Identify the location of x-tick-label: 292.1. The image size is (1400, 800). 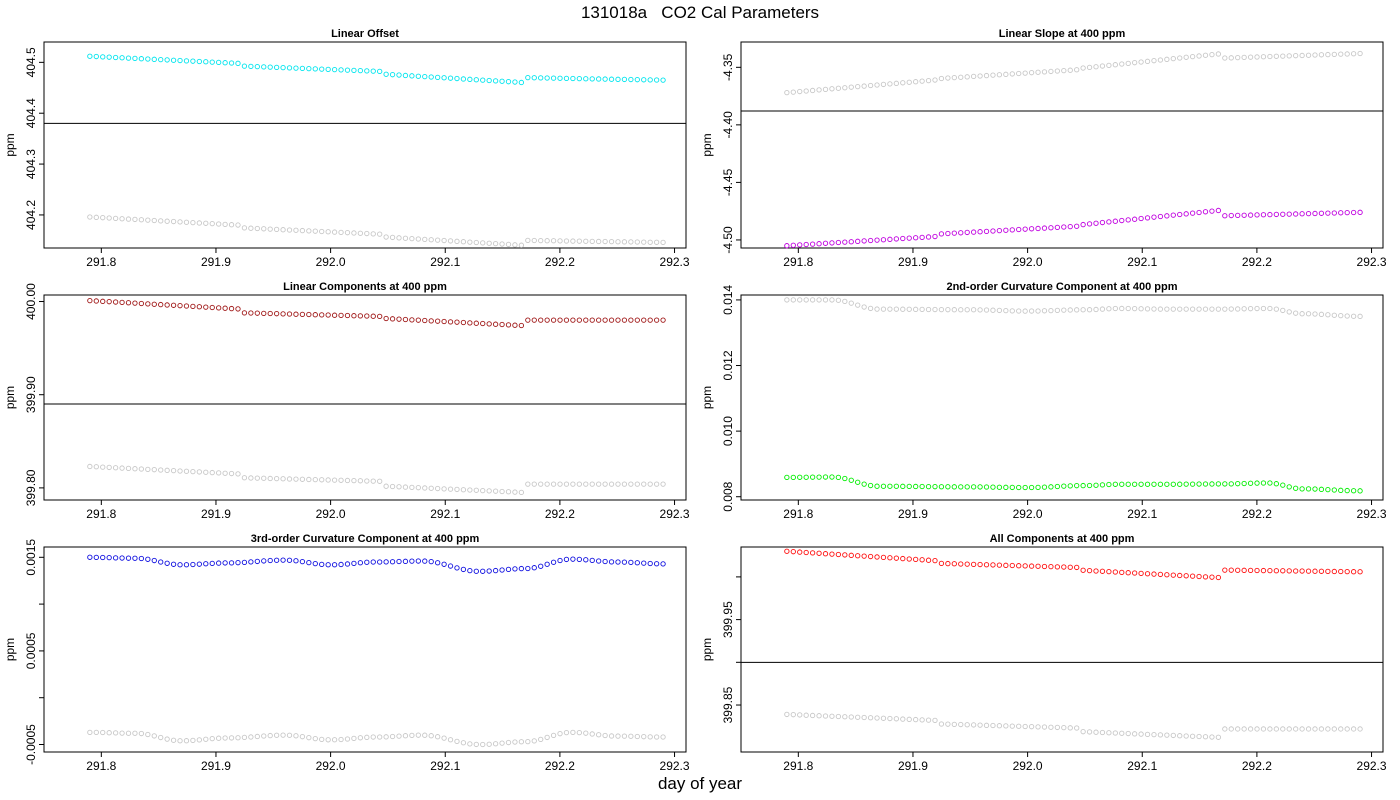
(1142, 514).